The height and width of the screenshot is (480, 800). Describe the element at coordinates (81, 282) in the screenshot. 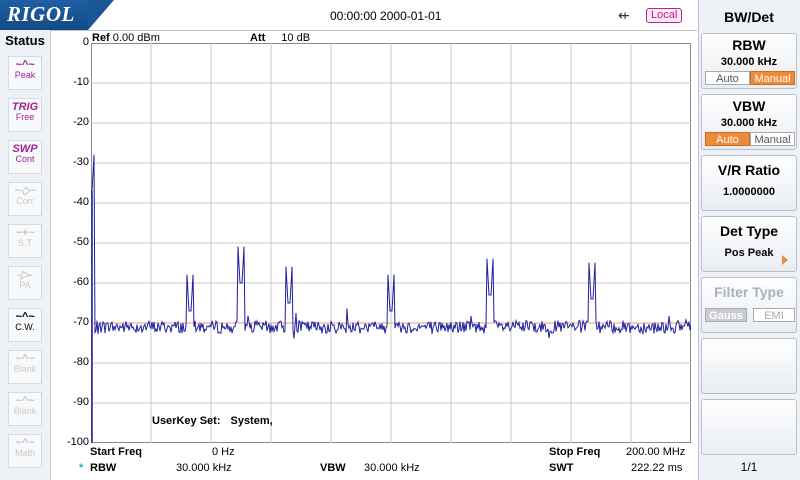

I see `y-tick-label: -60` at that location.